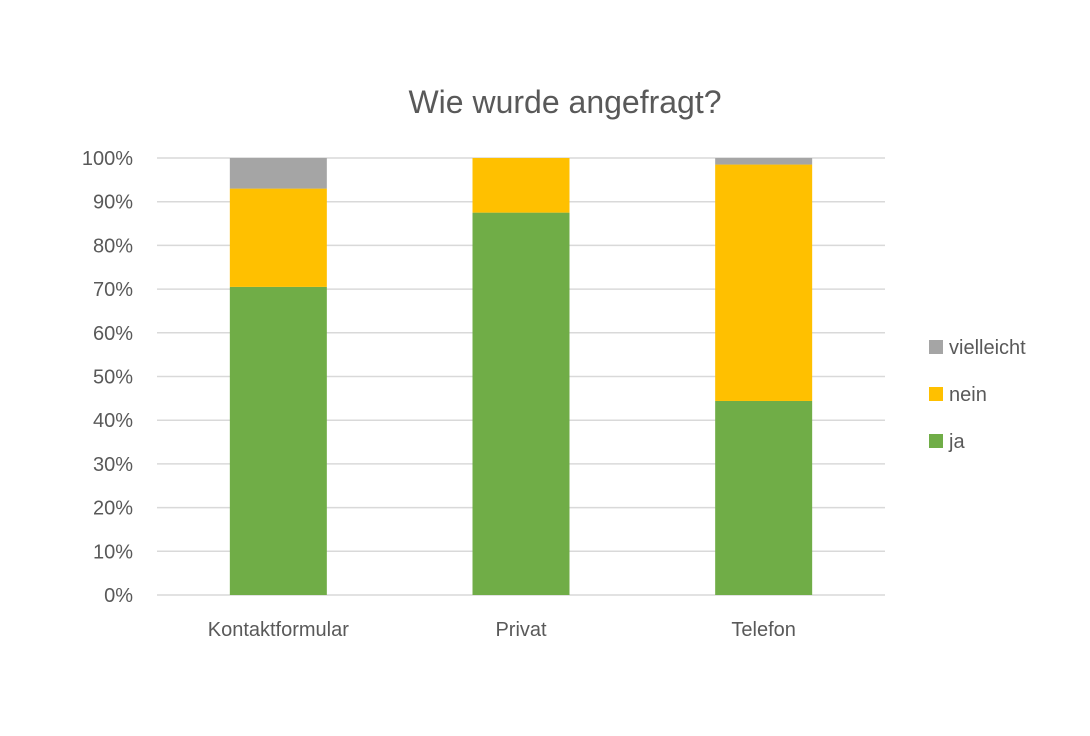  What do you see at coordinates (113, 290) in the screenshot?
I see `y-tick-label: 70%` at bounding box center [113, 290].